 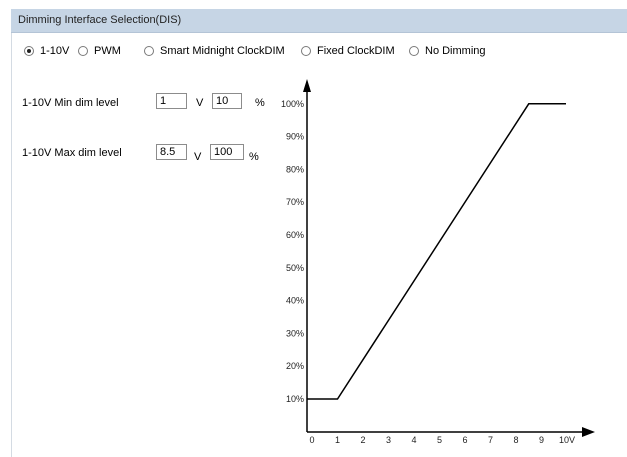 What do you see at coordinates (198, 157) in the screenshot?
I see `max-dim-volt-unit: V` at bounding box center [198, 157].